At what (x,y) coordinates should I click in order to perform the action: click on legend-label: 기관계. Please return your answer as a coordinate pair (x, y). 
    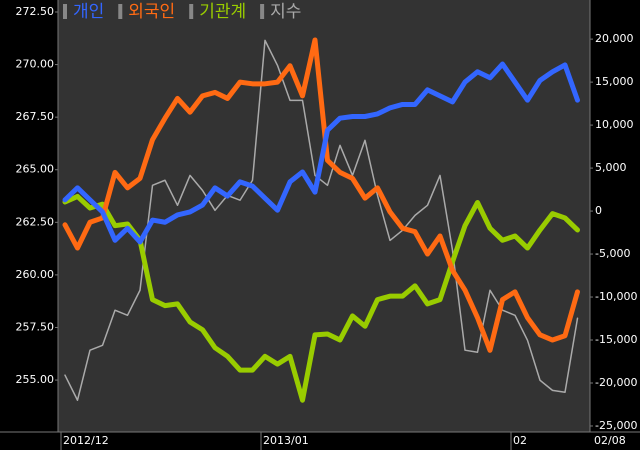
    Looking at the image, I should click on (222, 12).